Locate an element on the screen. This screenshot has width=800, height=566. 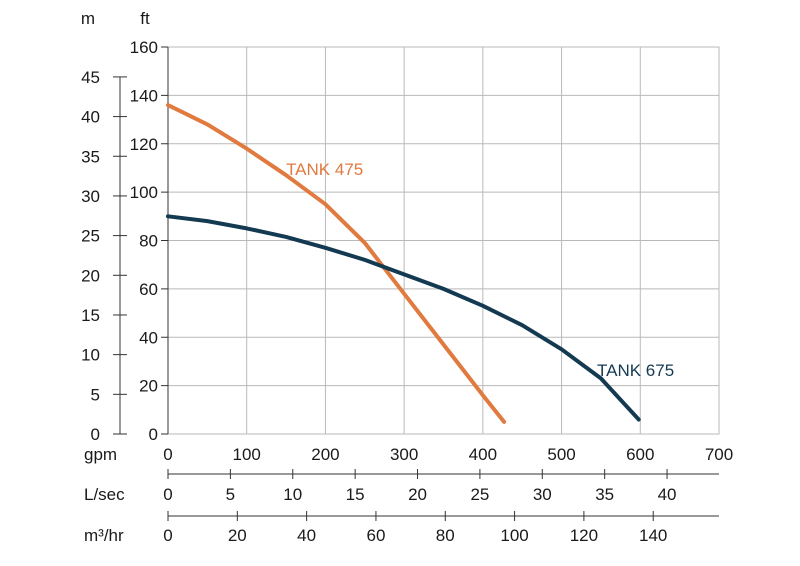
secondary-x-tick-label: 5 is located at coordinates (230, 494).